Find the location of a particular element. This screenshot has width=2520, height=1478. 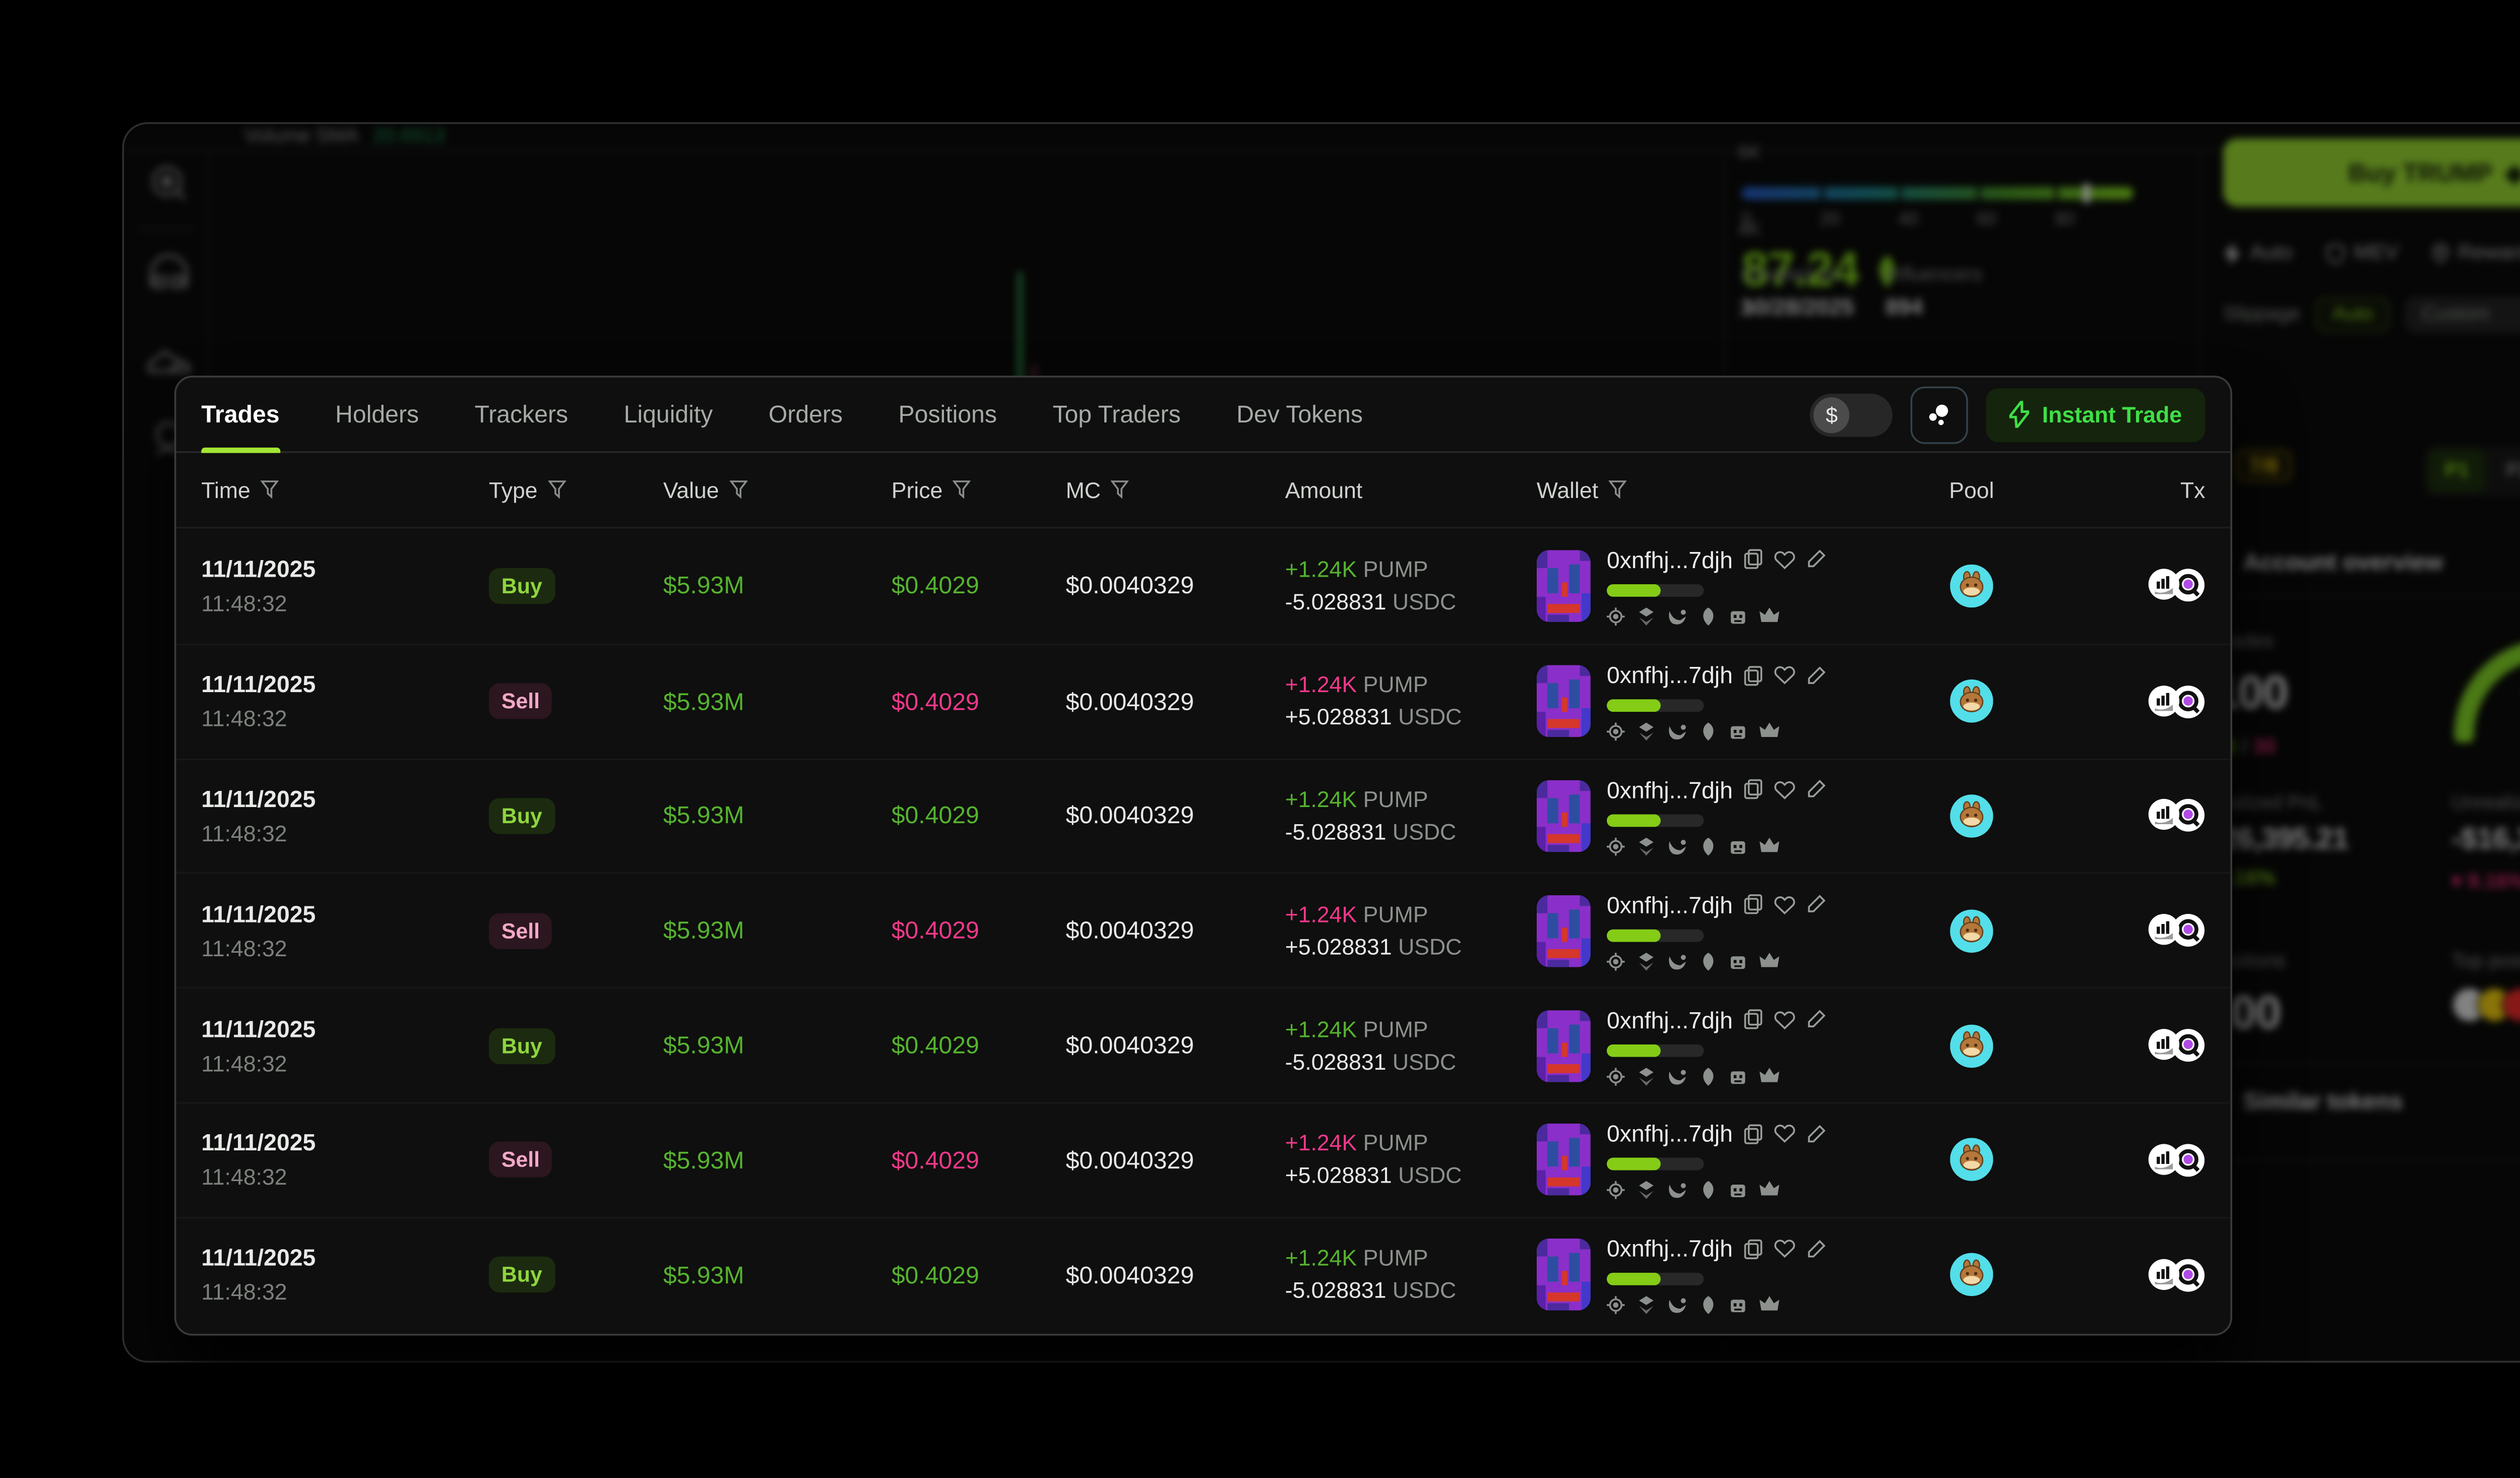

tab-controls: $ Instant Trade is located at coordinates (2008, 414).